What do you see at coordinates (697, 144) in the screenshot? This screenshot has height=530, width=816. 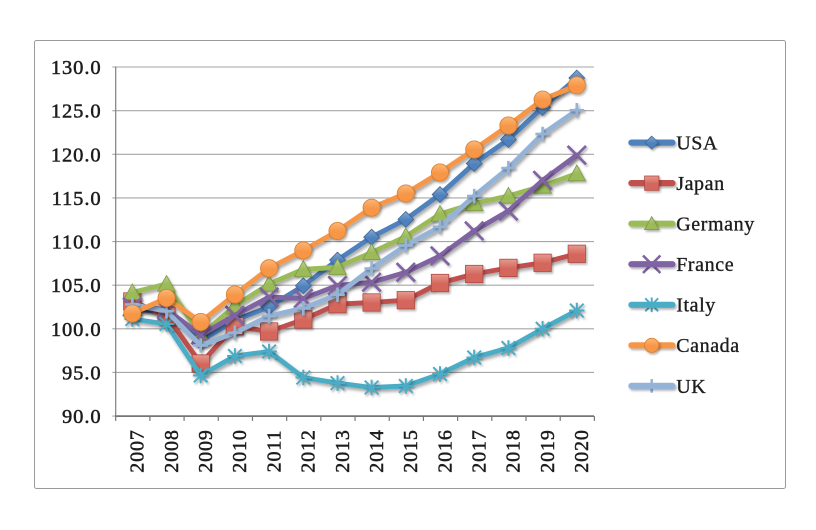 I see `svg-text: USA` at bounding box center [697, 144].